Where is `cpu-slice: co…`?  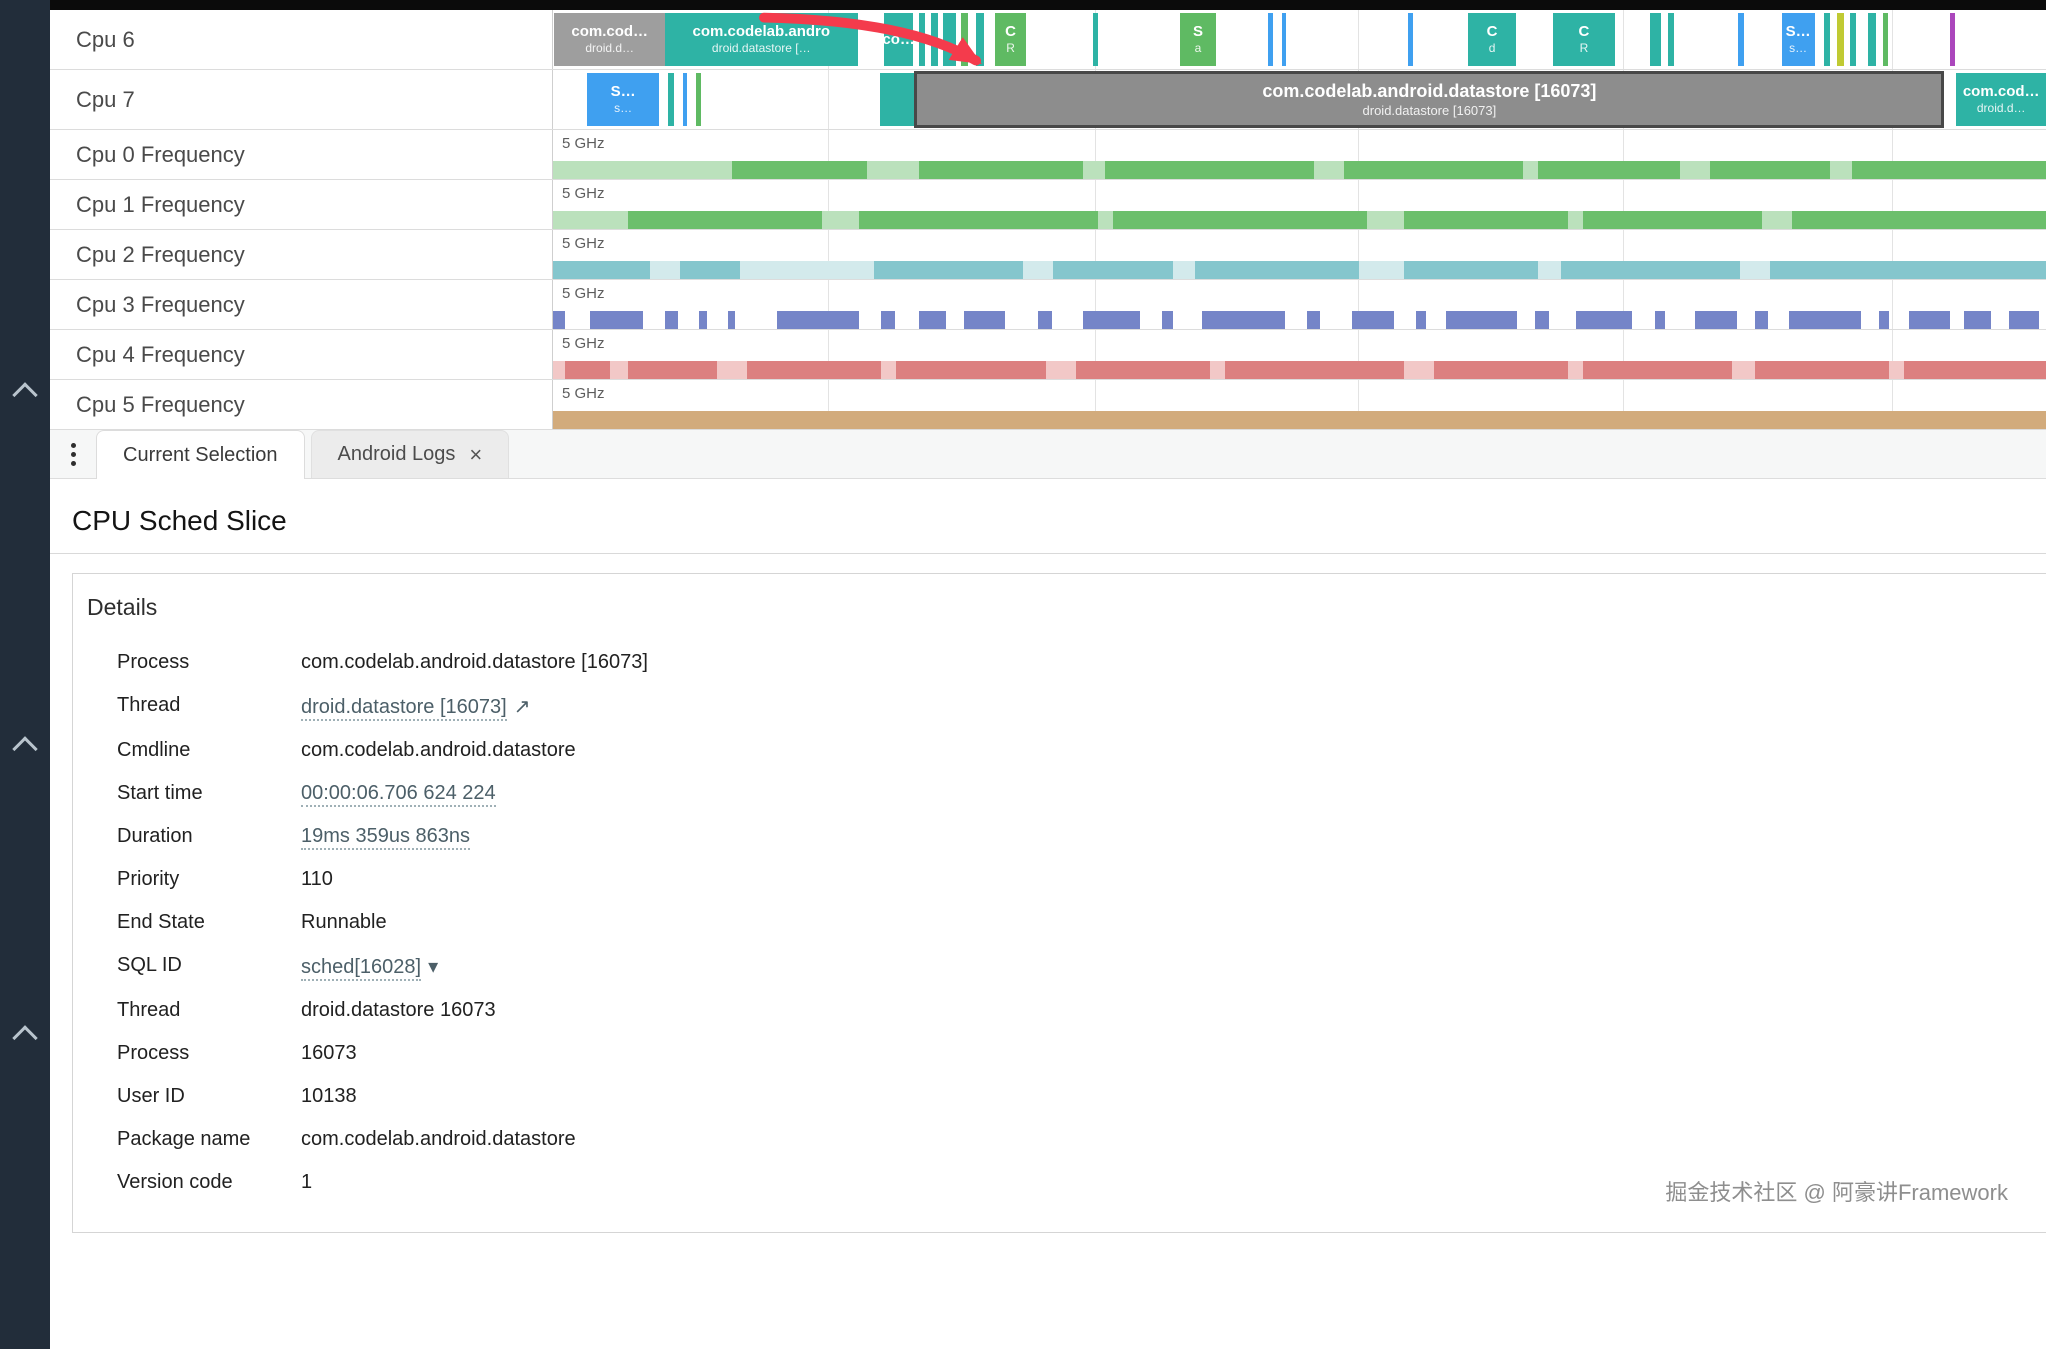
cpu-slice: co… is located at coordinates (898, 39).